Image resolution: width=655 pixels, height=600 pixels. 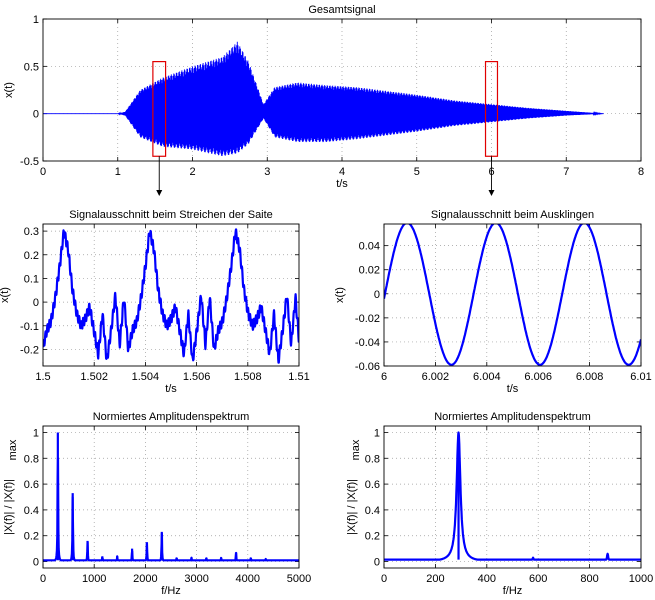 What do you see at coordinates (299, 579) in the screenshot?
I see `x-tick-label: 5000` at bounding box center [299, 579].